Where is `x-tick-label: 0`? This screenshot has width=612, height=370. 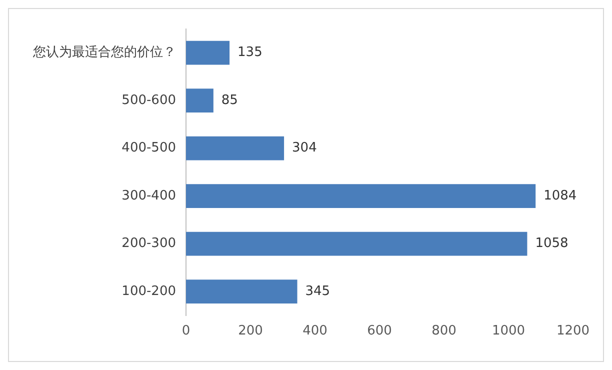 x-tick-label: 0 is located at coordinates (186, 331).